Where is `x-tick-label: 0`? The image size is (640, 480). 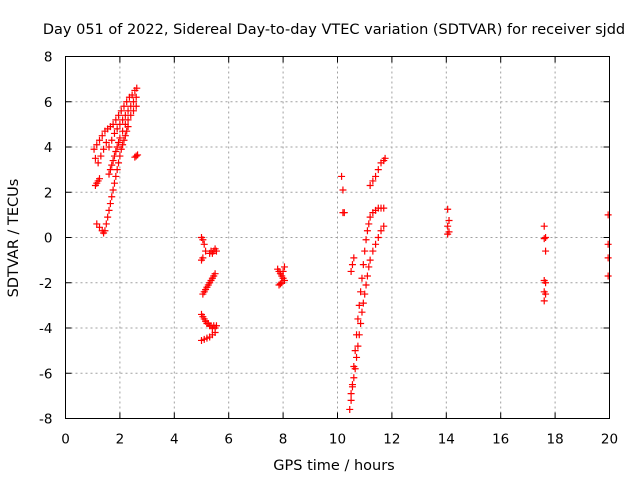 x-tick-label: 0 is located at coordinates (65, 440).